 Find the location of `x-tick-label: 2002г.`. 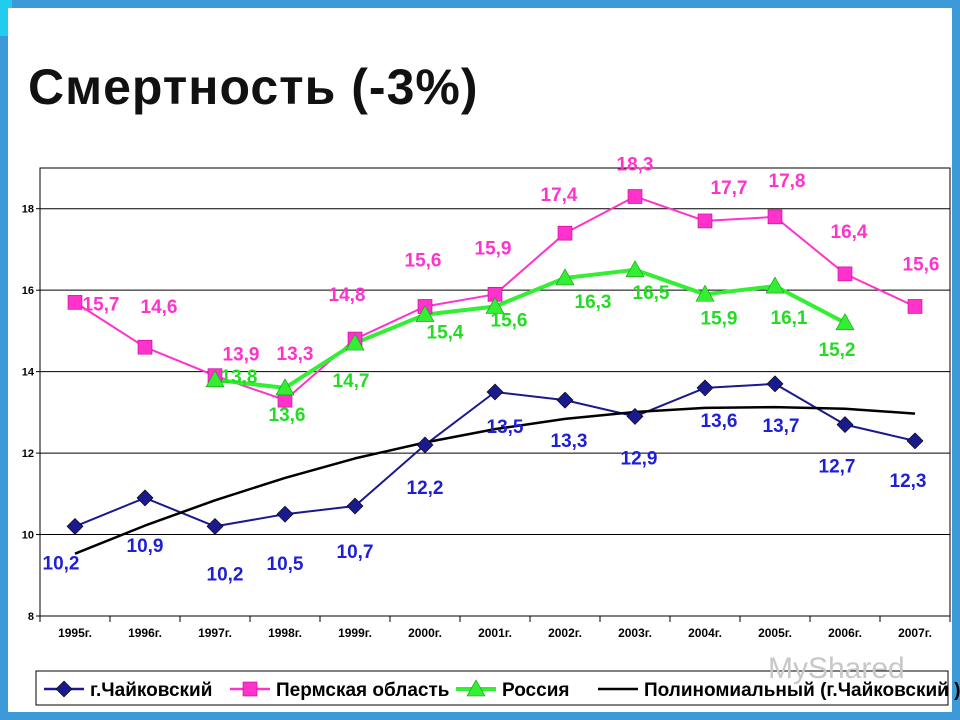

x-tick-label: 2002г. is located at coordinates (565, 633).